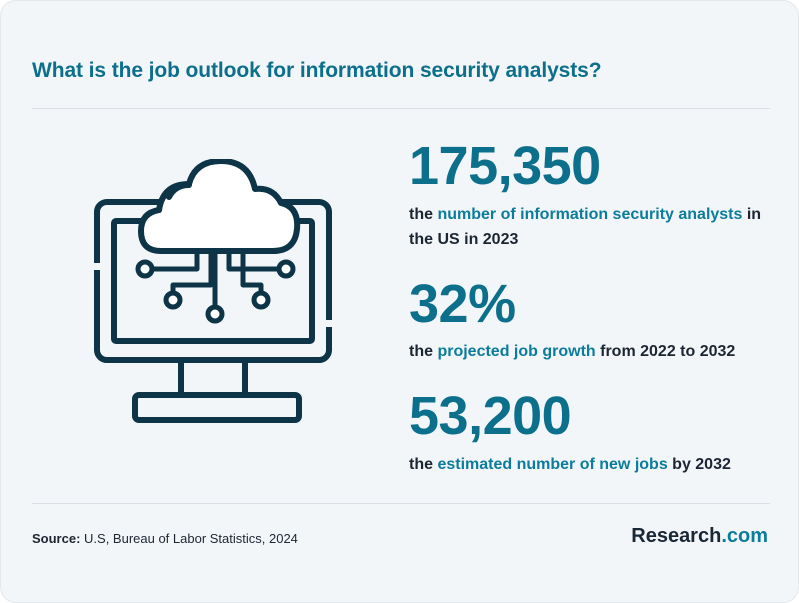 The width and height of the screenshot is (799, 603). I want to click on stat-new-jobs-count: 53,200, so click(490, 416).